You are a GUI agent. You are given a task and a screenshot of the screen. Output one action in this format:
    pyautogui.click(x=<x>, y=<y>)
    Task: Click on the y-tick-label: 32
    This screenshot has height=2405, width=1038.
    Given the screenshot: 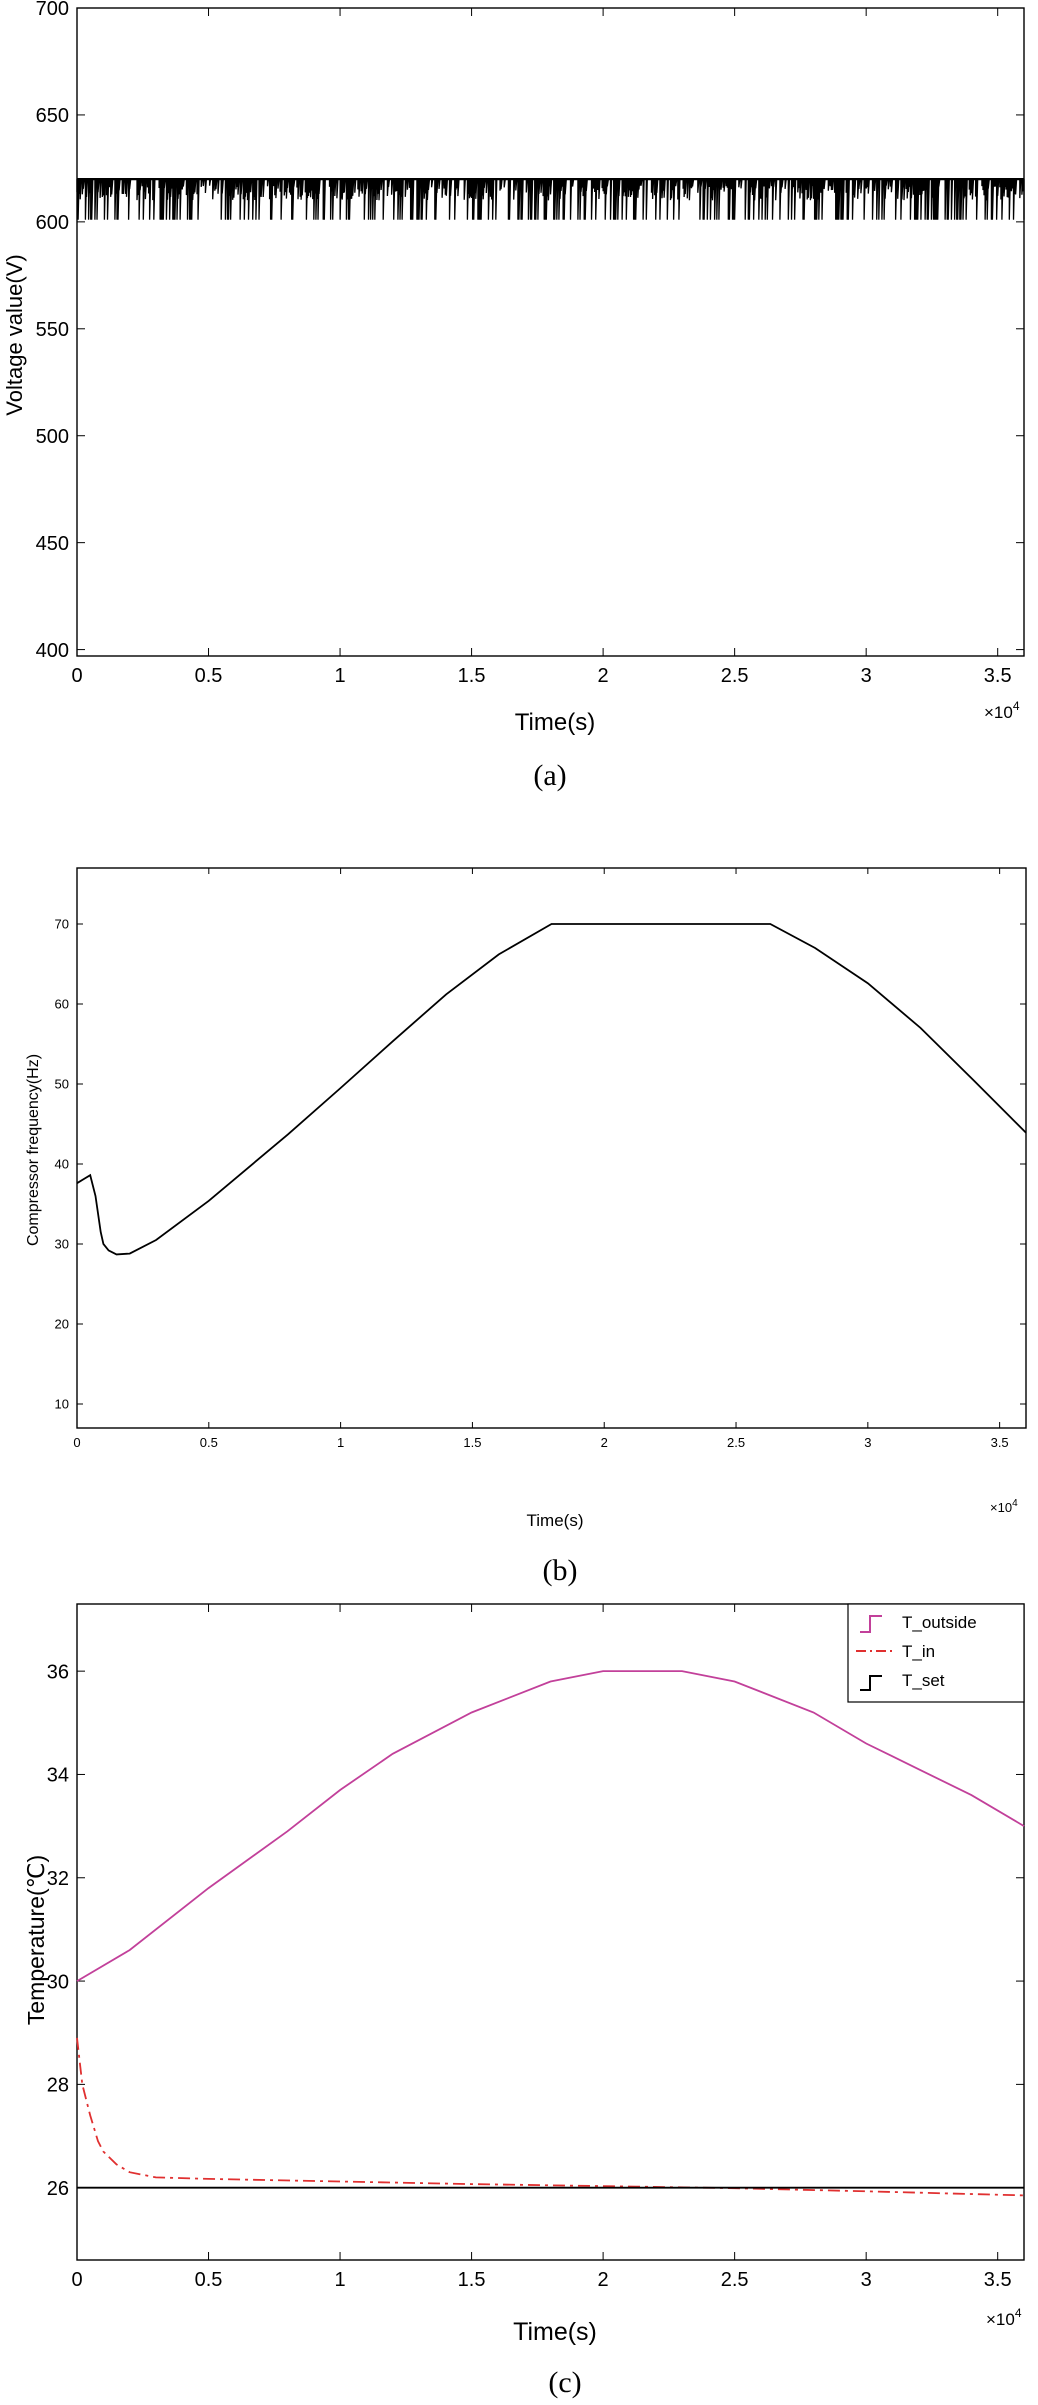 What is the action you would take?
    pyautogui.click(x=58, y=1879)
    